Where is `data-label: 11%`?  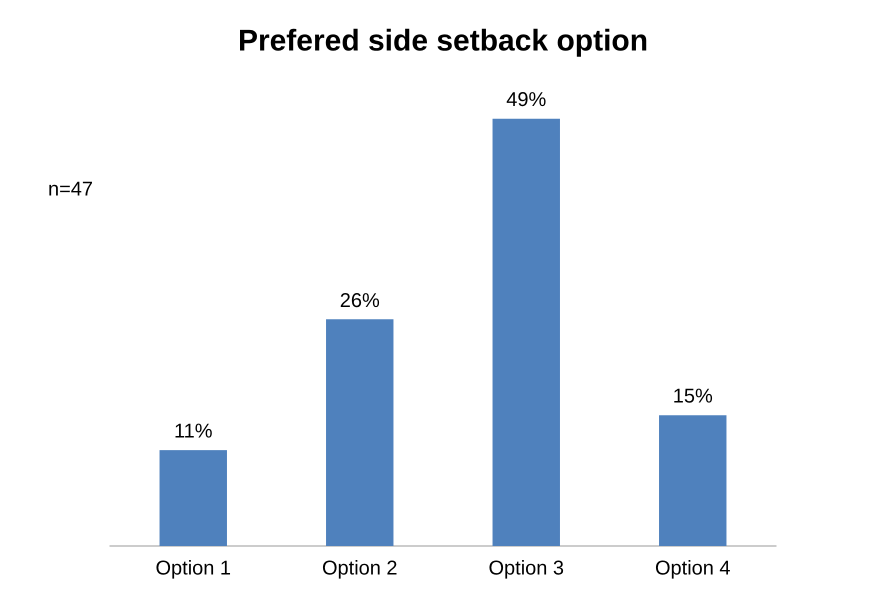
data-label: 11% is located at coordinates (193, 431).